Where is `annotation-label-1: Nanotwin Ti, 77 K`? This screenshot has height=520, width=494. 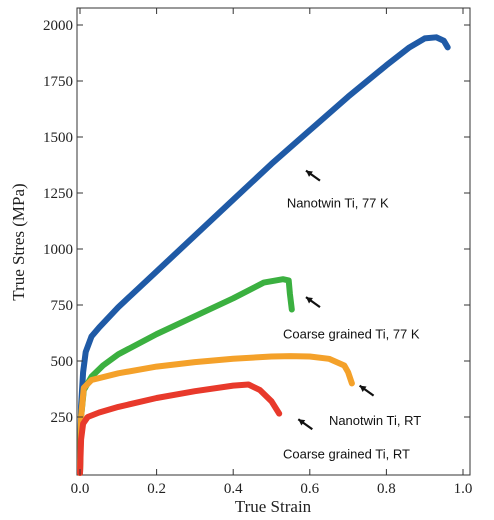 annotation-label-1: Nanotwin Ti, 77 K is located at coordinates (338, 203).